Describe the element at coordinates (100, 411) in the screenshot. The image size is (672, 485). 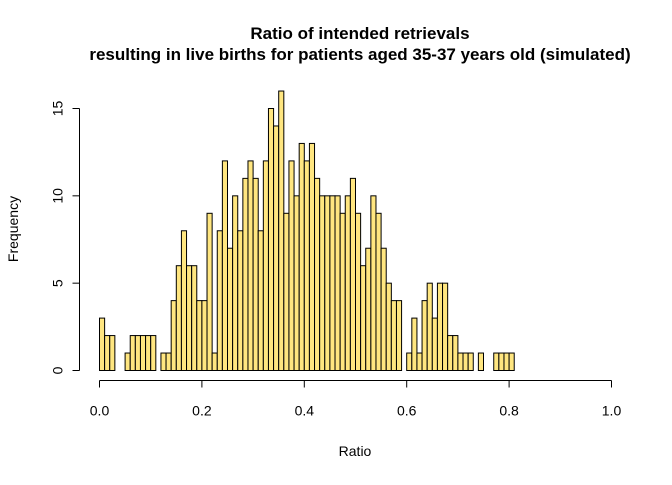
I see `x-tick-label: 0.0` at that location.